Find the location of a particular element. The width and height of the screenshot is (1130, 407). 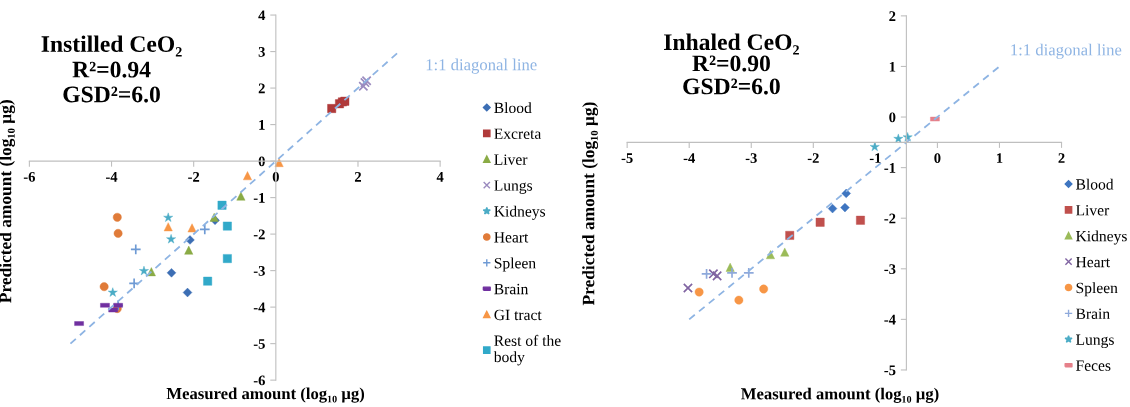

y-tick-label: 4 is located at coordinates (262, 15).